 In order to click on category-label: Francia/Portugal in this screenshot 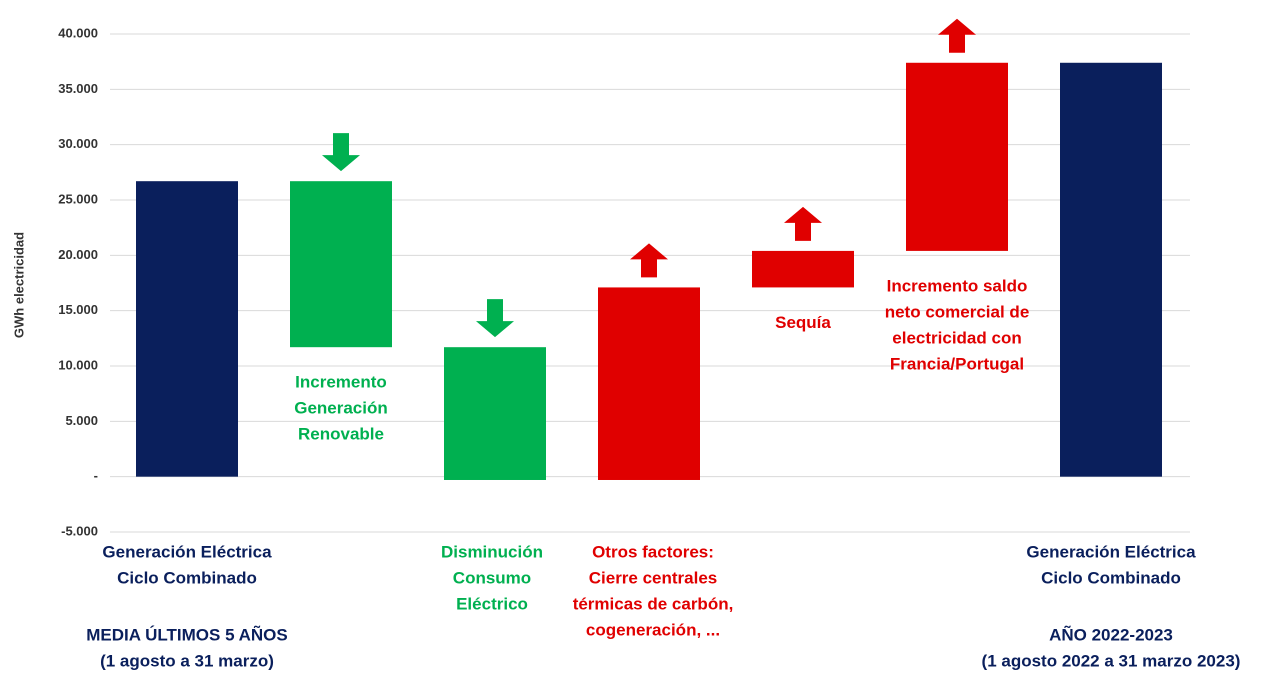, I will do `click(957, 363)`.